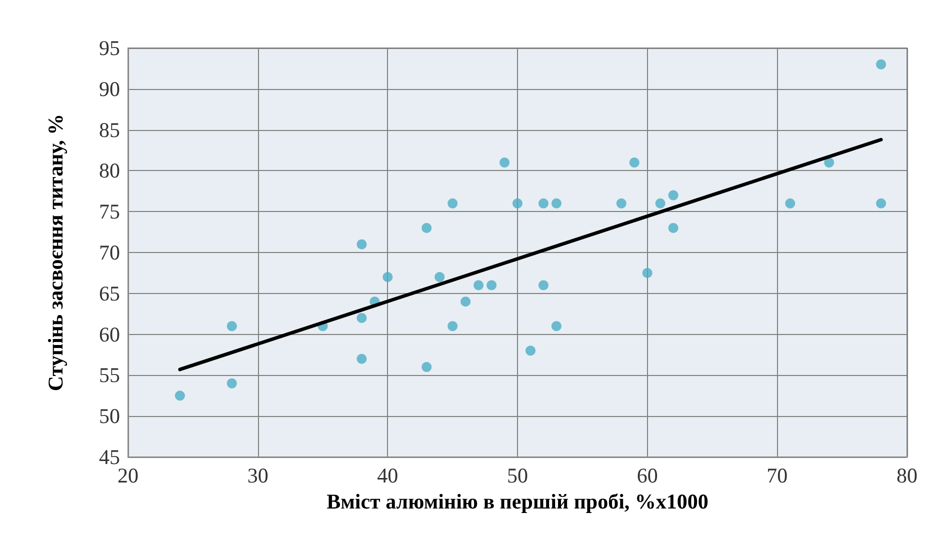 This screenshot has height=533, width=935. What do you see at coordinates (56, 253) in the screenshot?
I see `y-axis-title: Ступінь засвоєння титану, %` at bounding box center [56, 253].